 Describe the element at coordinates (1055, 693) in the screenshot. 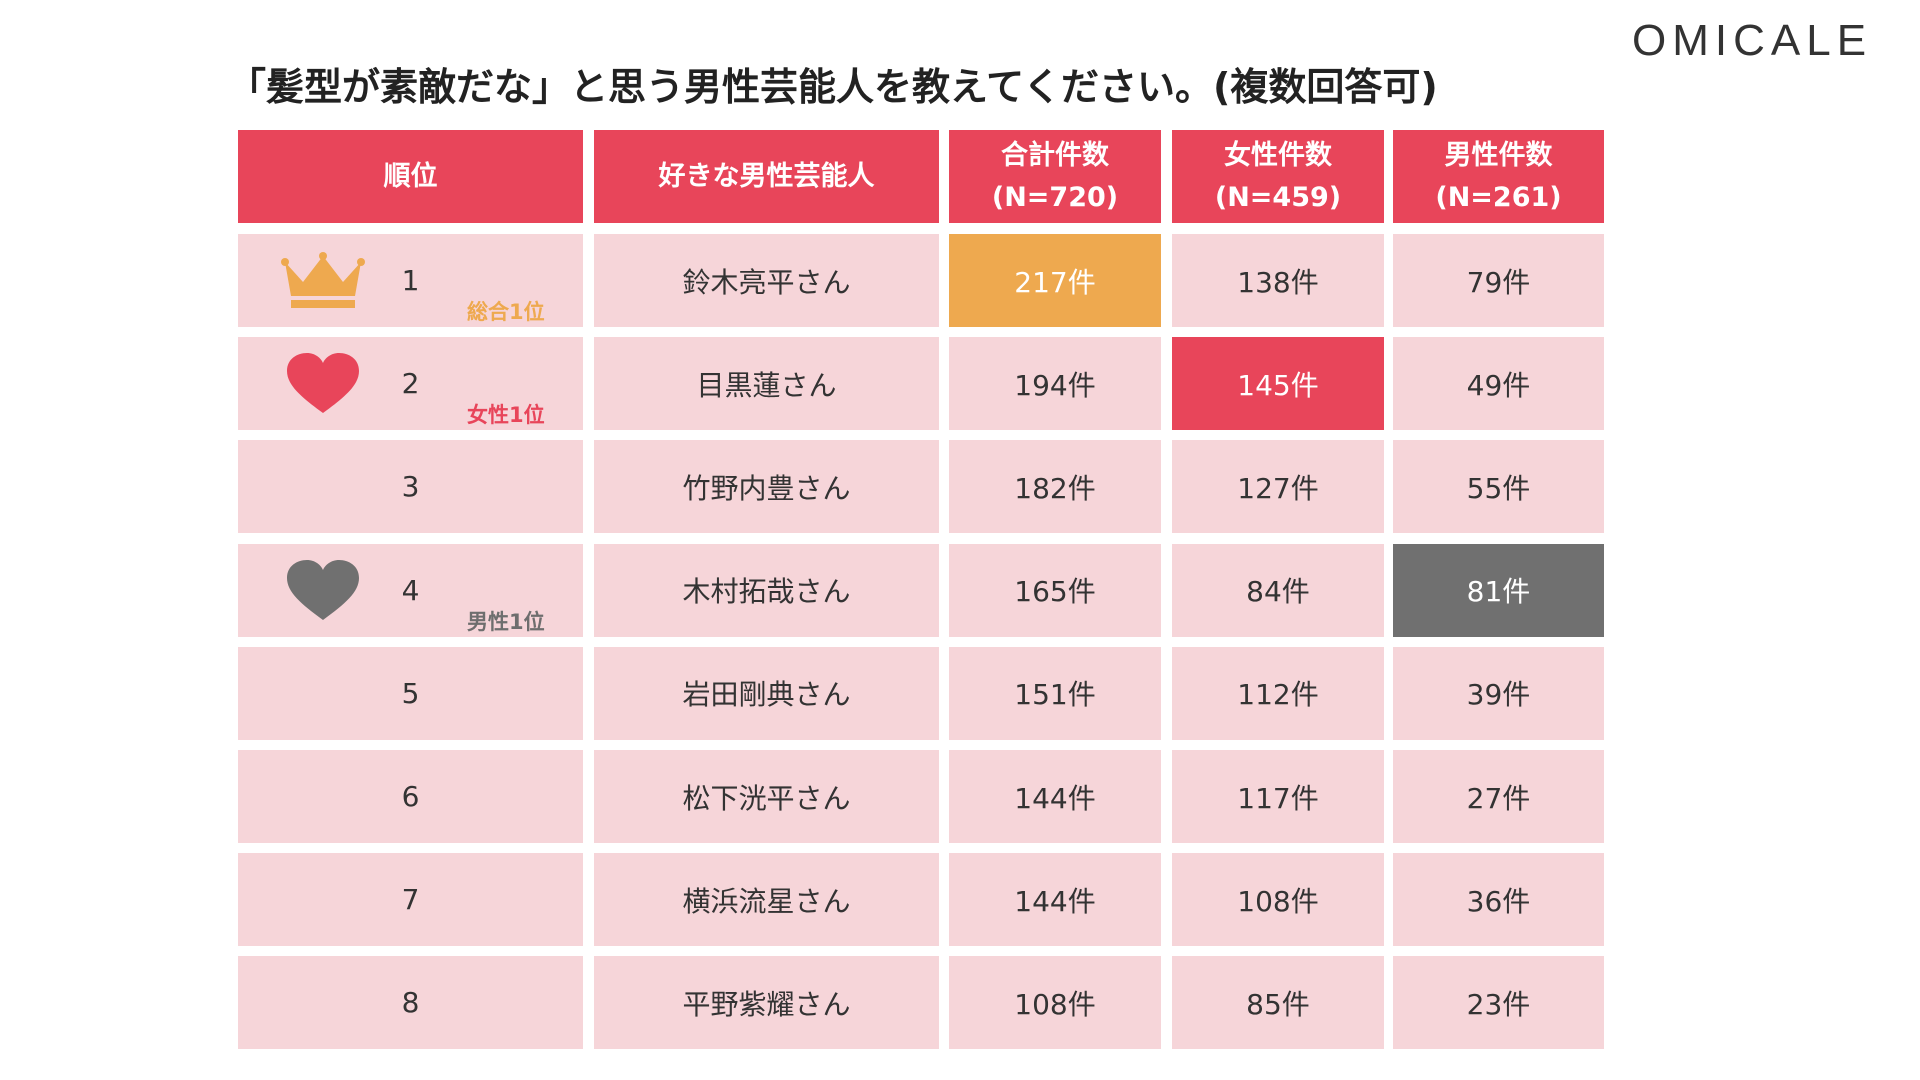

I see `count-cell: 151件` at that location.